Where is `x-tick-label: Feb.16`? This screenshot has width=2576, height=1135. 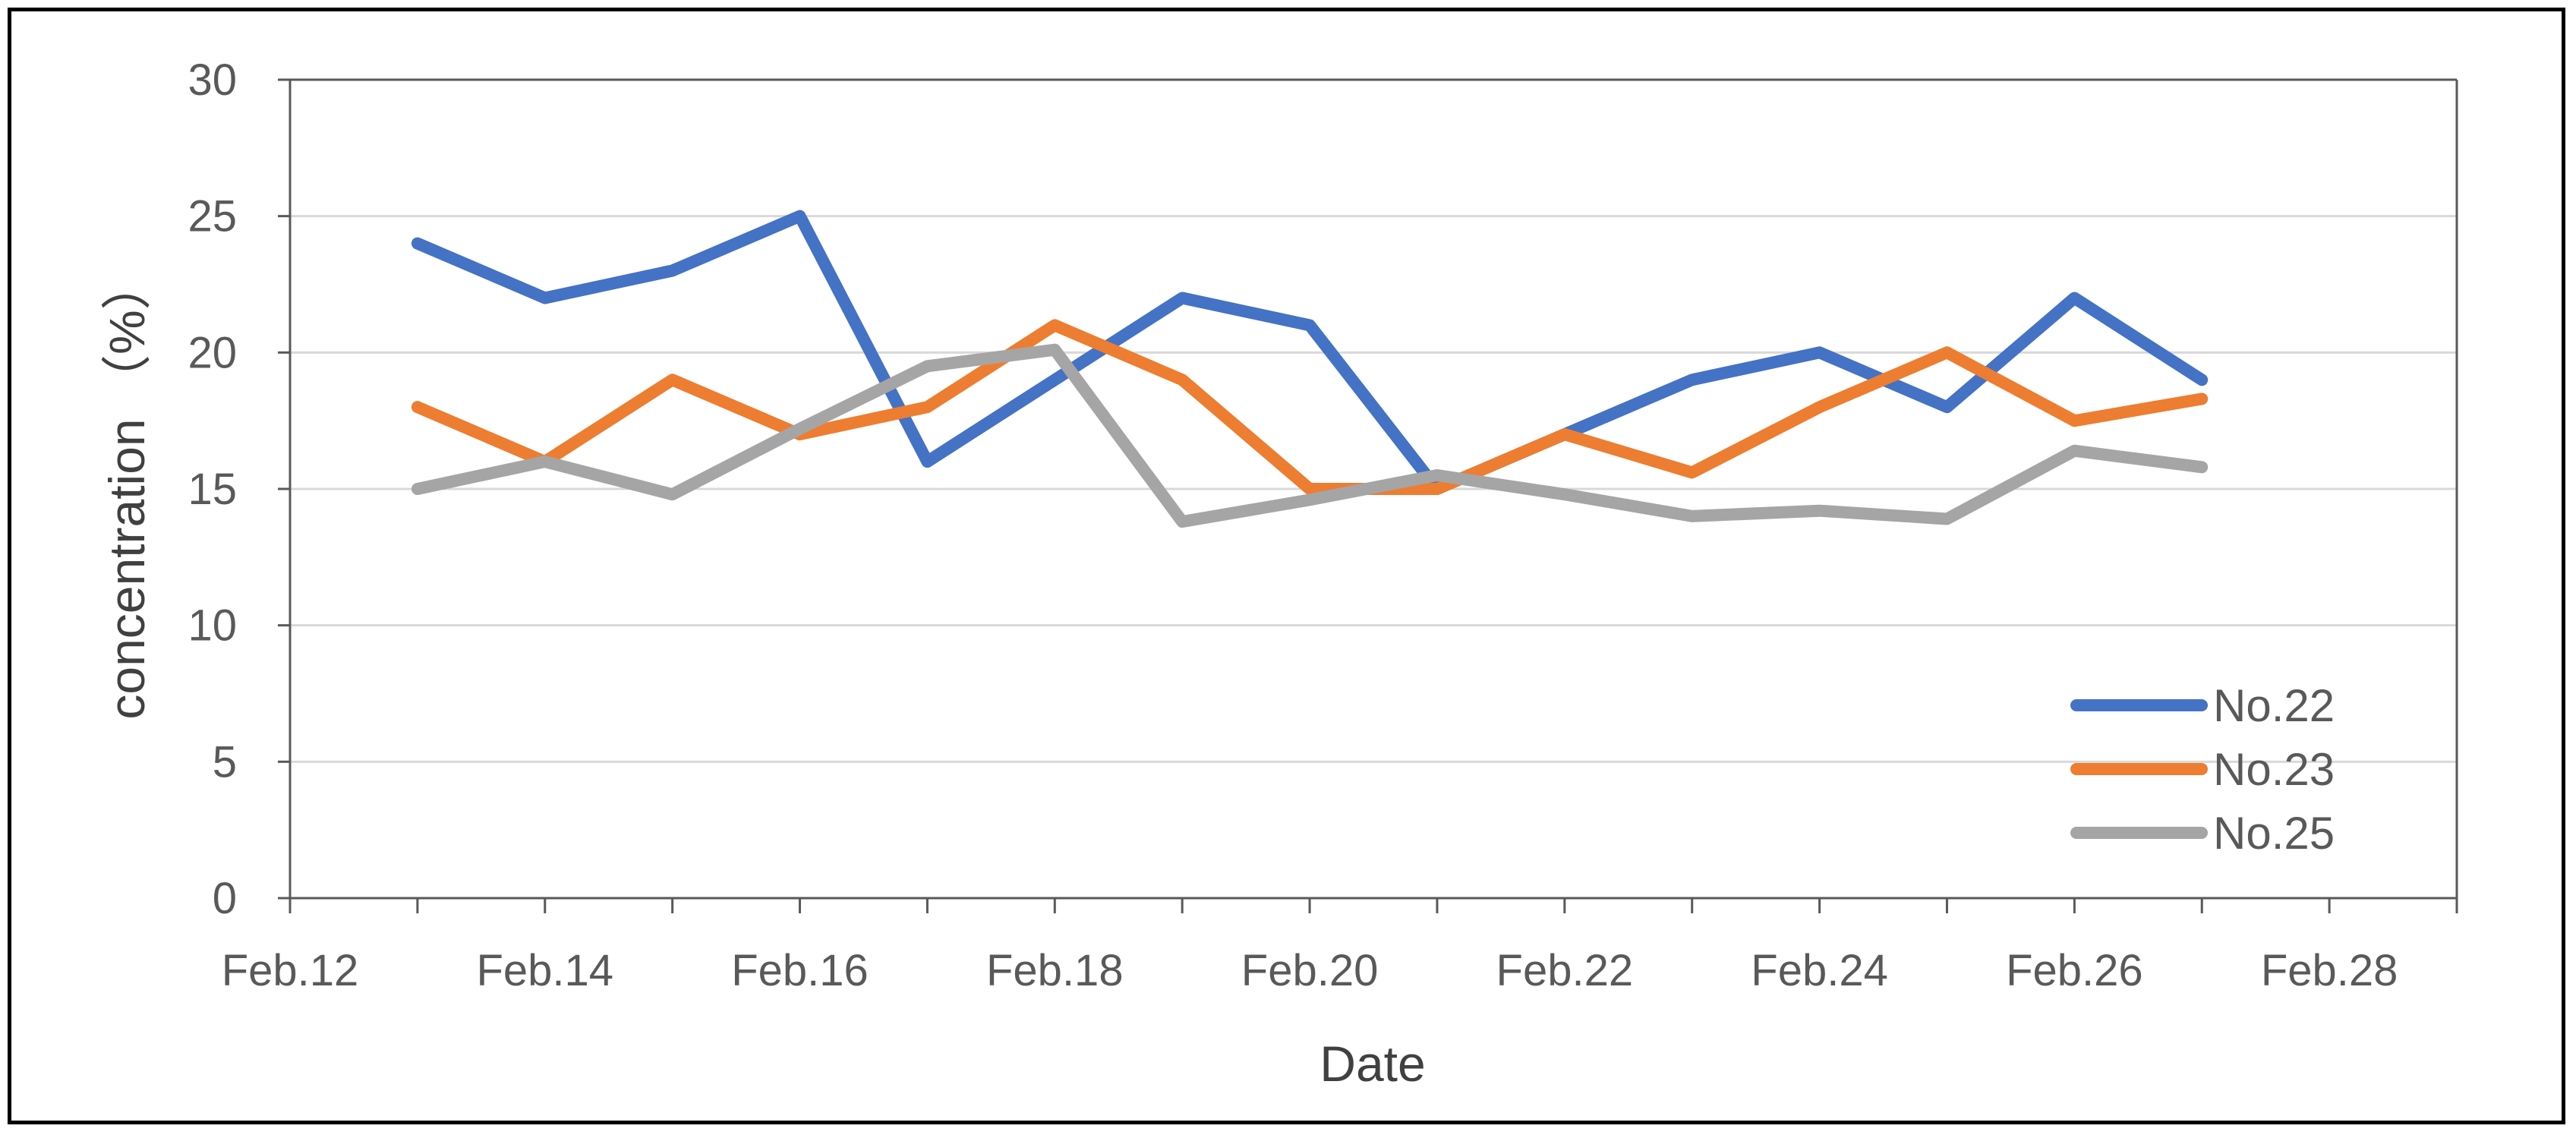 x-tick-label: Feb.16 is located at coordinates (800, 971).